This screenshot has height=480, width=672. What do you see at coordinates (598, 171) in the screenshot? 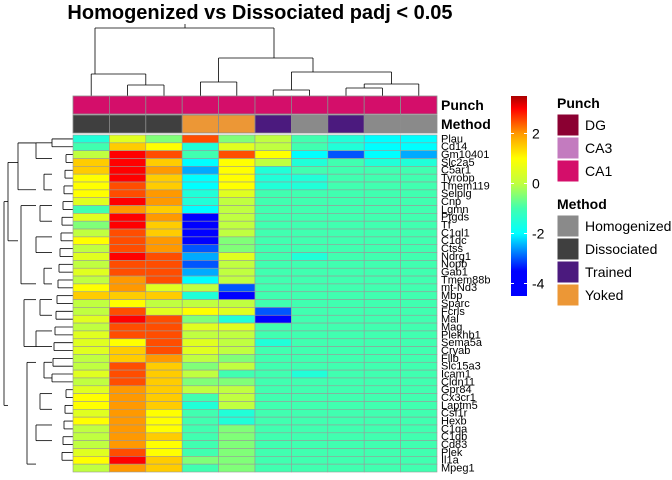
I see `legend-label: CA1` at bounding box center [598, 171].